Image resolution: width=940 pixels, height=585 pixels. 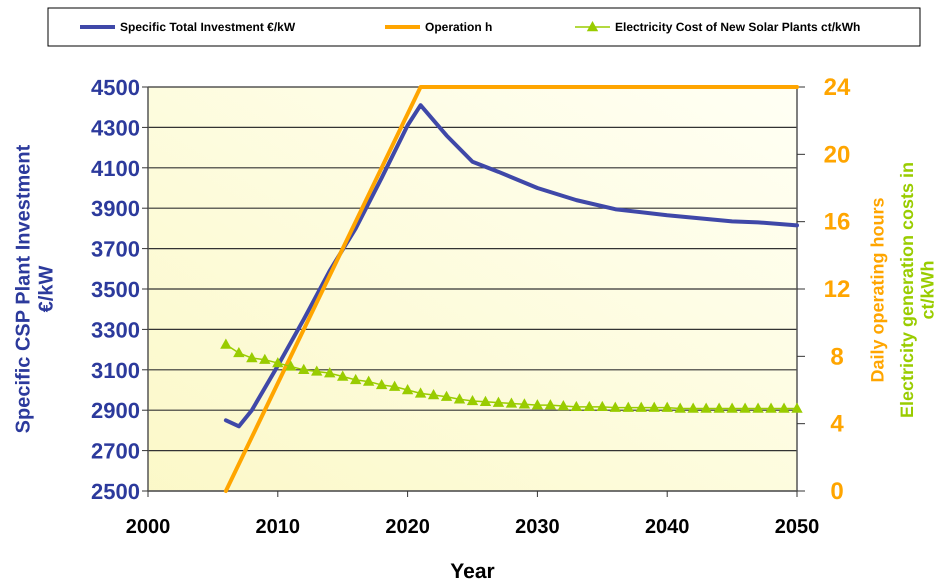 What do you see at coordinates (917, 290) in the screenshot?
I see `text: Electricity generation costs in ct/kWh` at bounding box center [917, 290].